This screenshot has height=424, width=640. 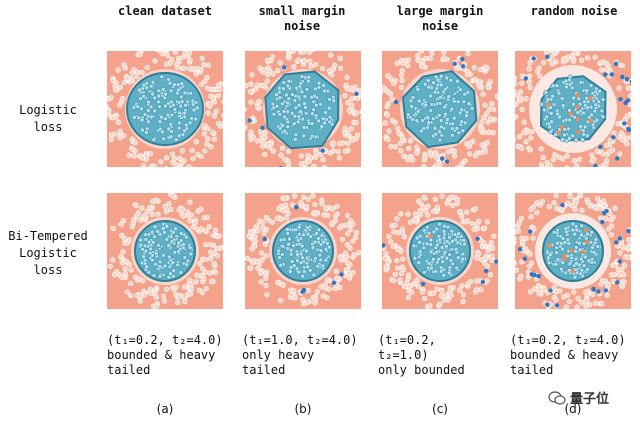 What do you see at coordinates (48, 118) in the screenshot?
I see `row-label-logistic: Logistic loss` at bounding box center [48, 118].